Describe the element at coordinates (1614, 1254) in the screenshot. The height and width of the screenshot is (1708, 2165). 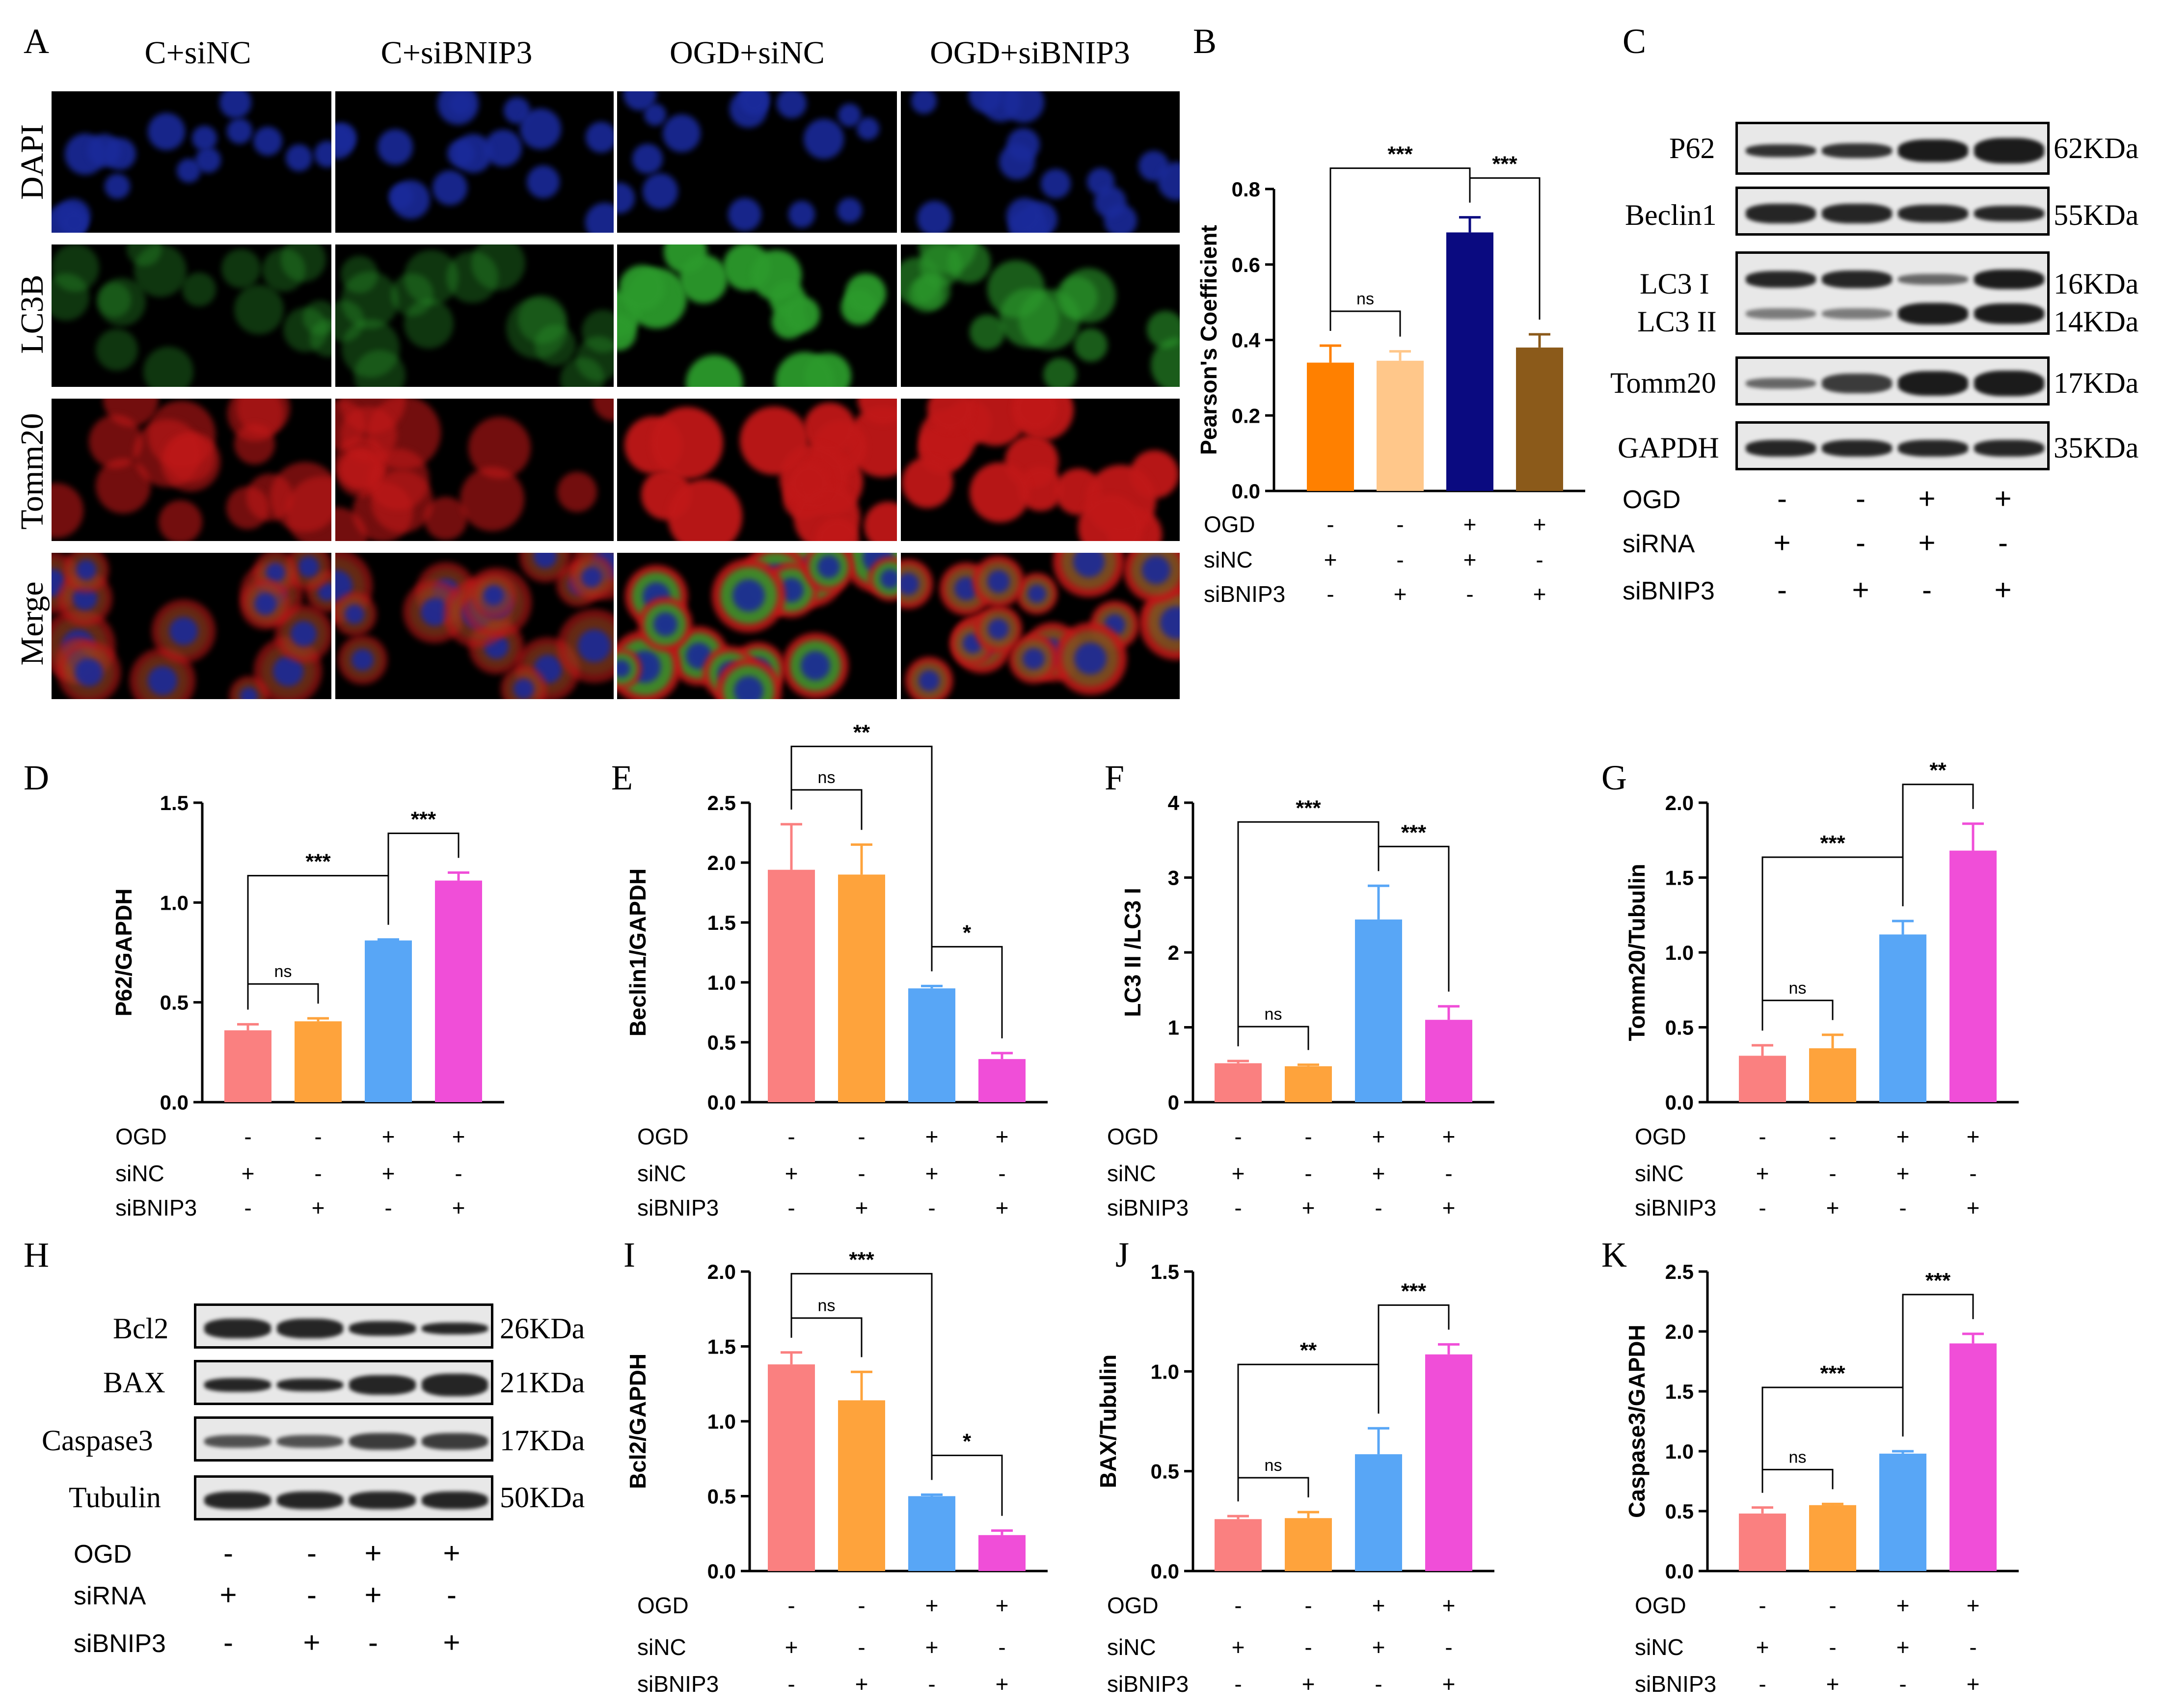
I see `panel-label-k: K` at that location.